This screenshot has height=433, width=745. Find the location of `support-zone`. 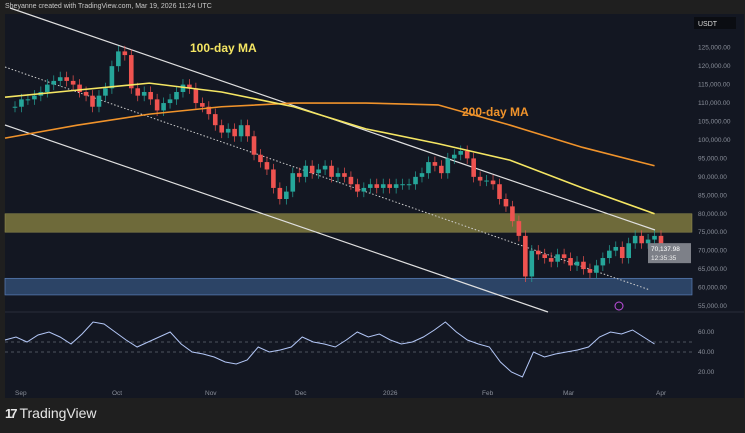

support-zone is located at coordinates (348, 286).